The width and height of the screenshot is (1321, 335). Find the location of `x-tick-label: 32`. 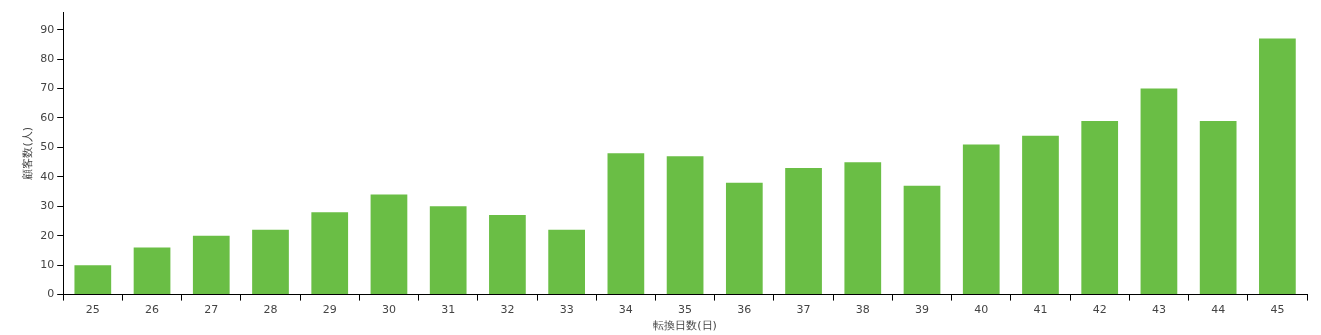

x-tick-label: 32 is located at coordinates (507, 310).